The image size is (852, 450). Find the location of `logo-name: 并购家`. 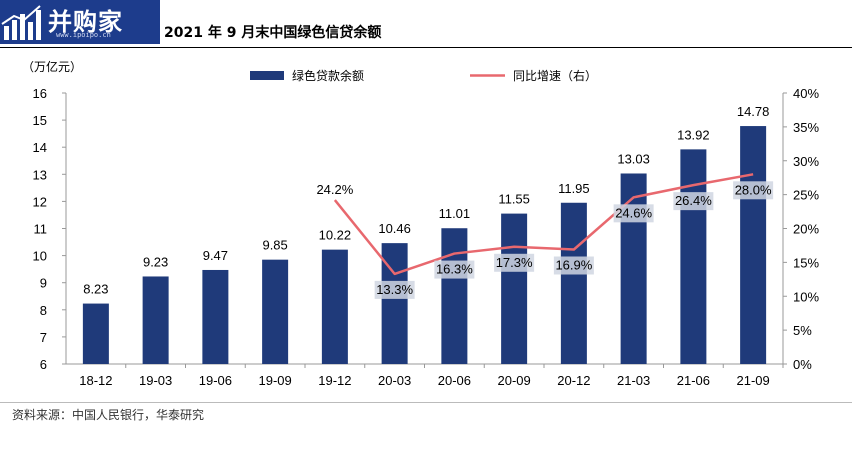

logo-name: 并购家 is located at coordinates (85, 22).